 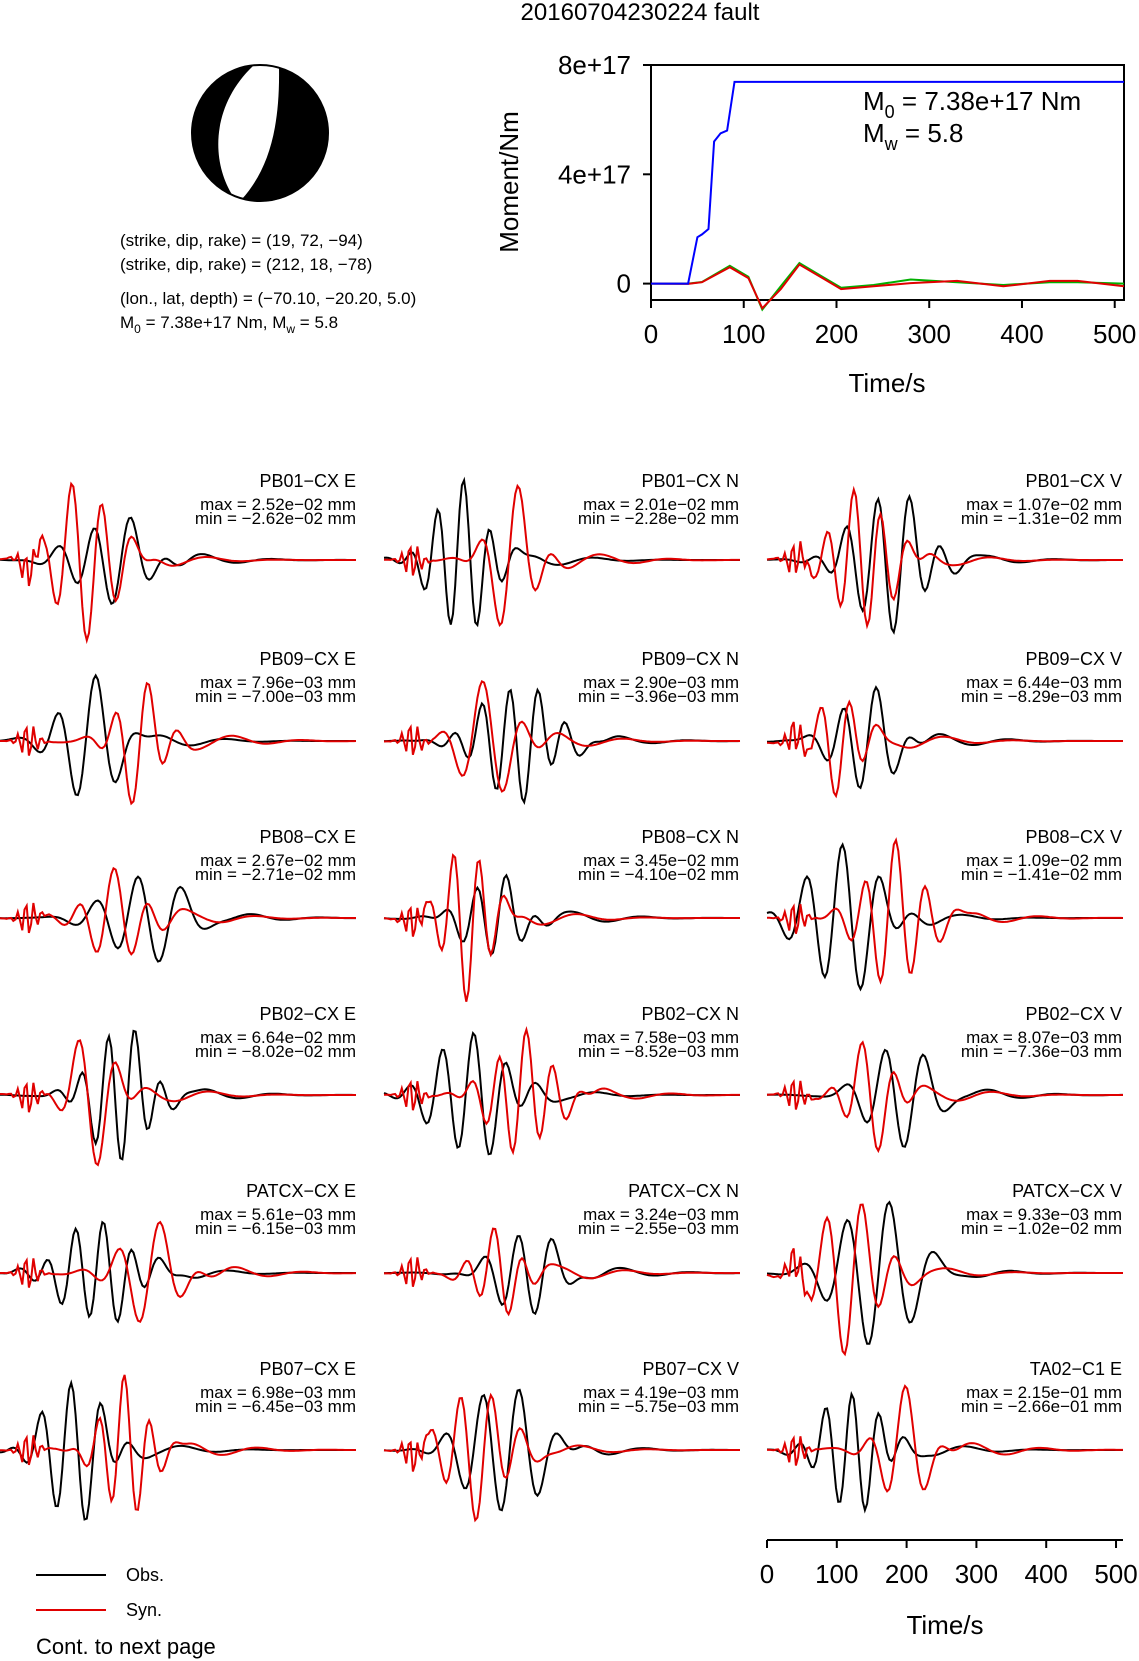 I want to click on trace-min: min = −5.75e−03 mm, so click(x=658, y=1406).